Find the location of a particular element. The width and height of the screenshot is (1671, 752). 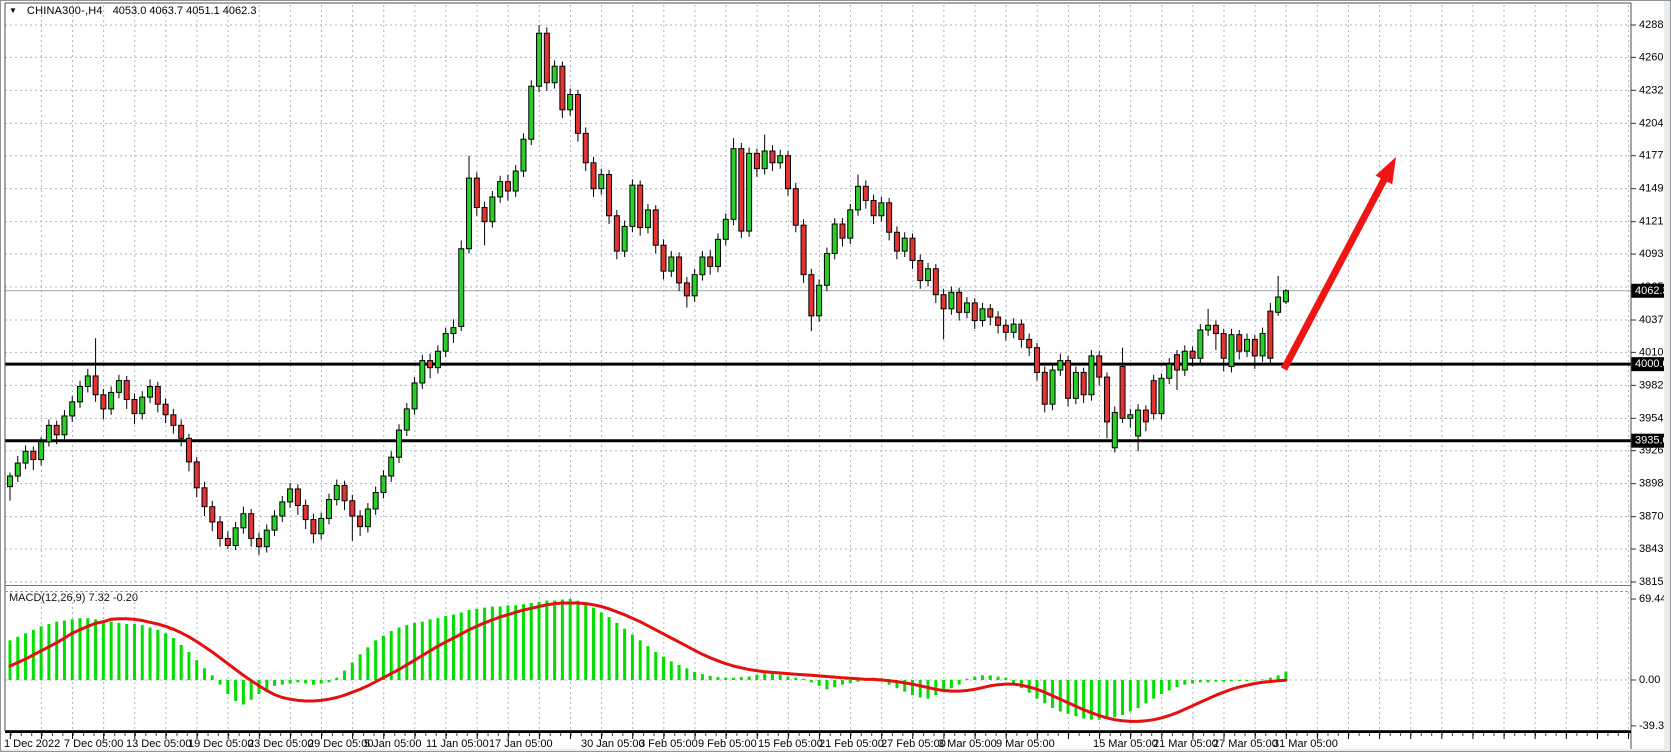

macd-signal-line is located at coordinates (648, 662).